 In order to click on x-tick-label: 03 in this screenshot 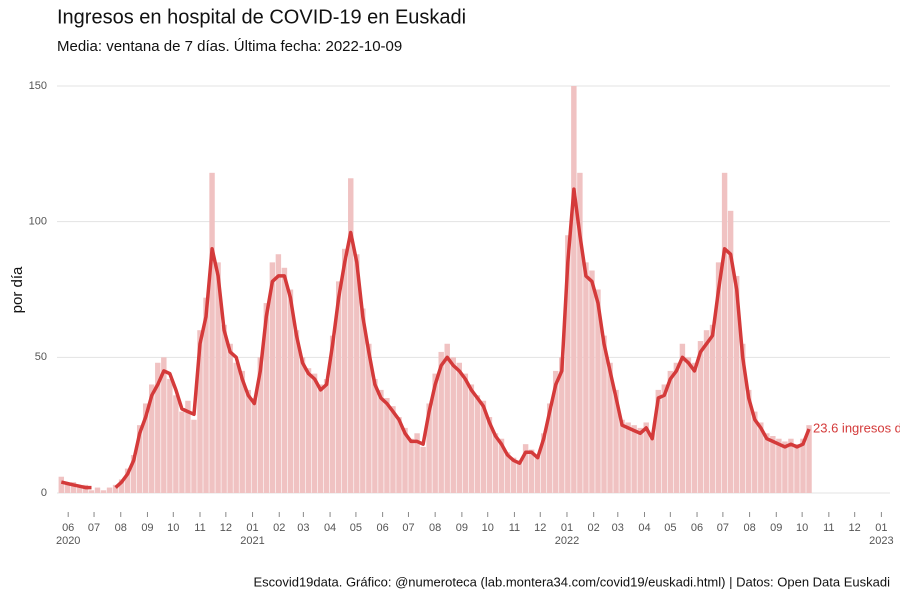, I will do `click(303, 528)`.